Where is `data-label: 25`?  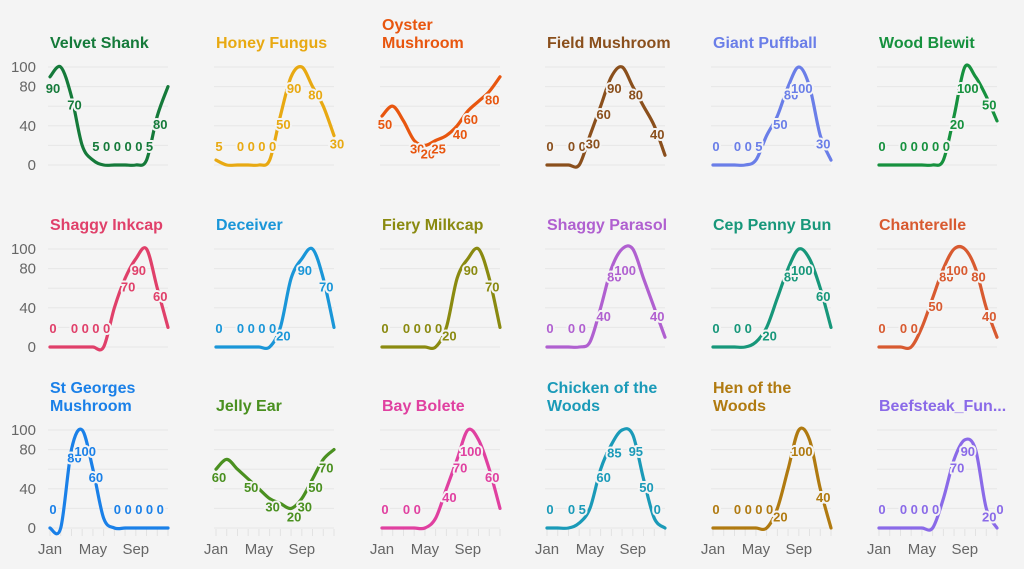
data-label: 25 is located at coordinates (438, 149).